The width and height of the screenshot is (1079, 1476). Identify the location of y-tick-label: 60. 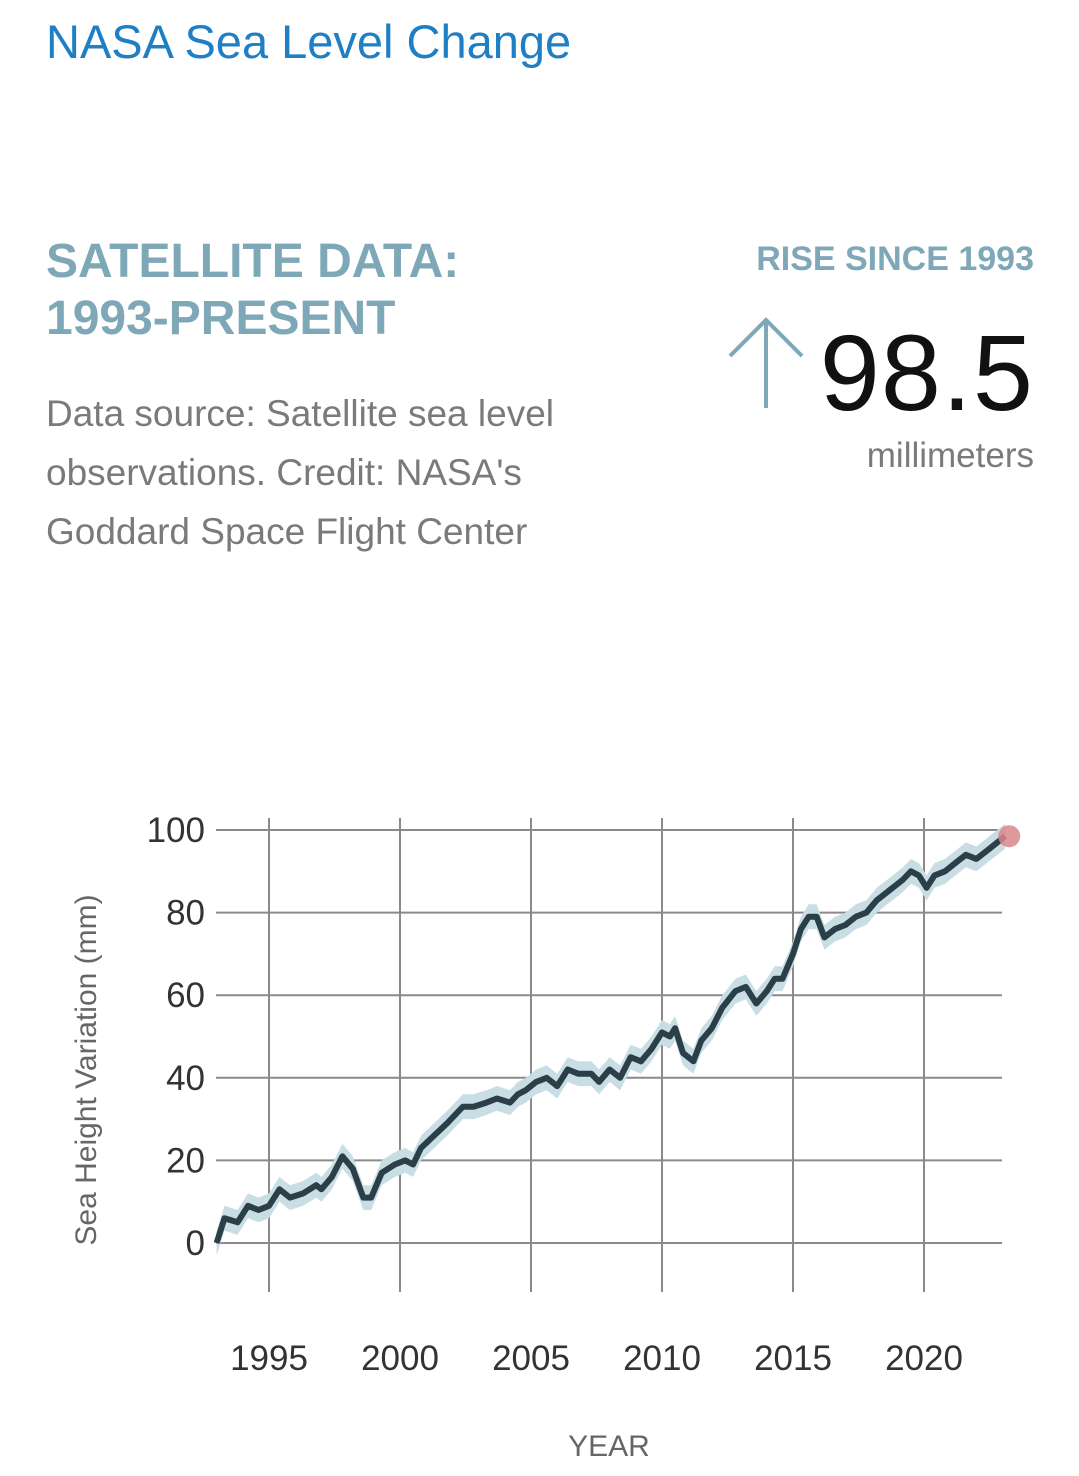
(185, 995).